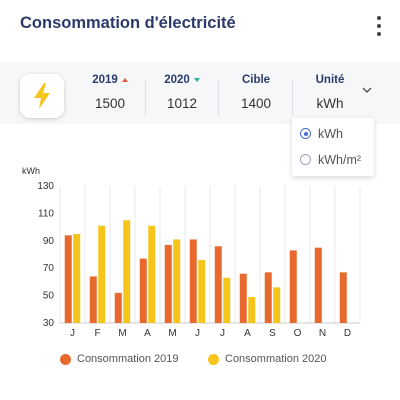  I want to click on stat-target: Cible 1400, so click(256, 91).